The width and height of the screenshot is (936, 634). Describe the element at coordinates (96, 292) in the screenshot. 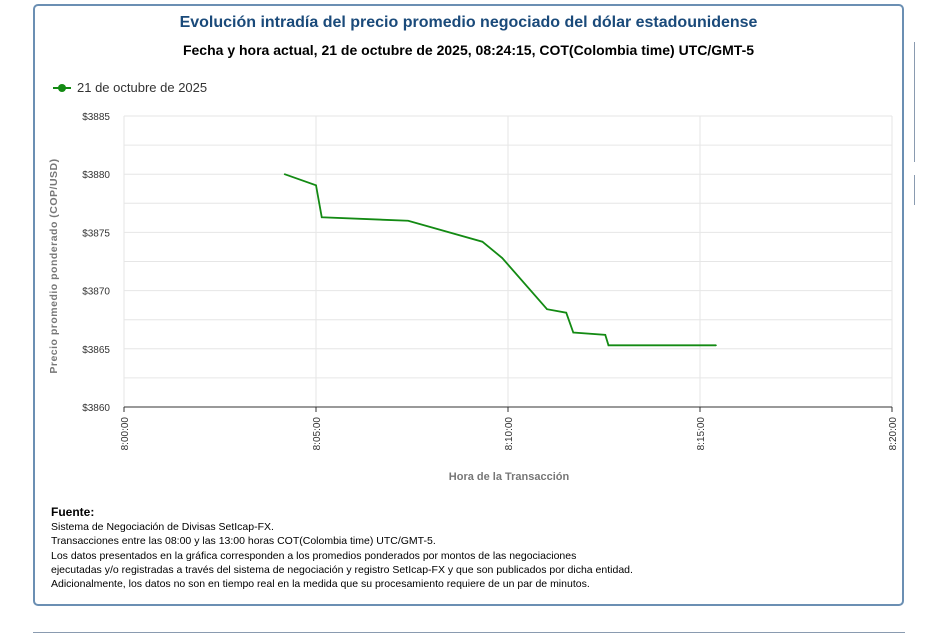

I see `y-tick-label: $3870` at that location.